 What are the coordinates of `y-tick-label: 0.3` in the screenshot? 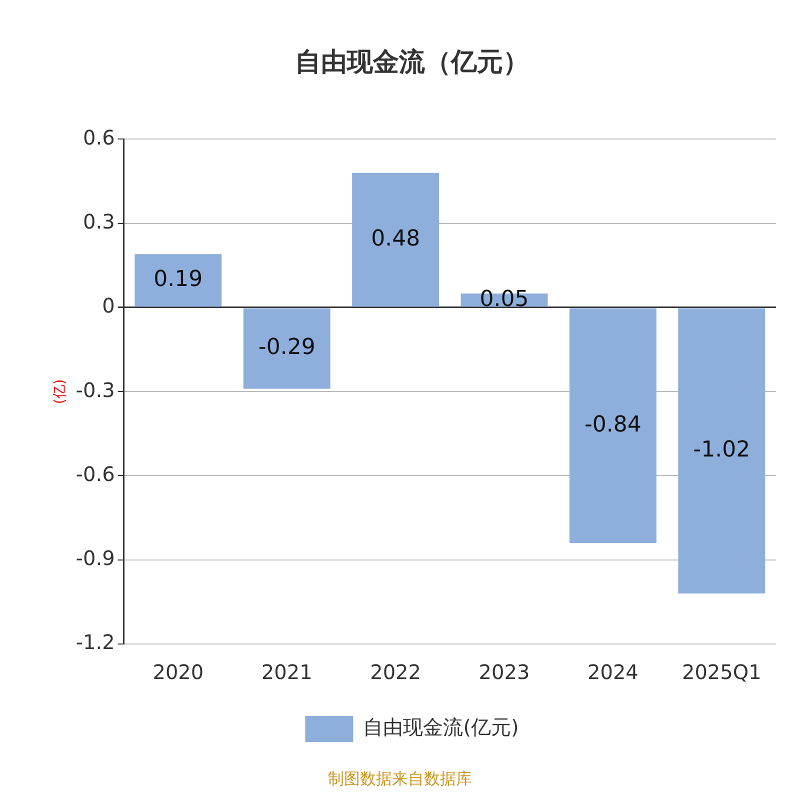 It's located at (99, 222).